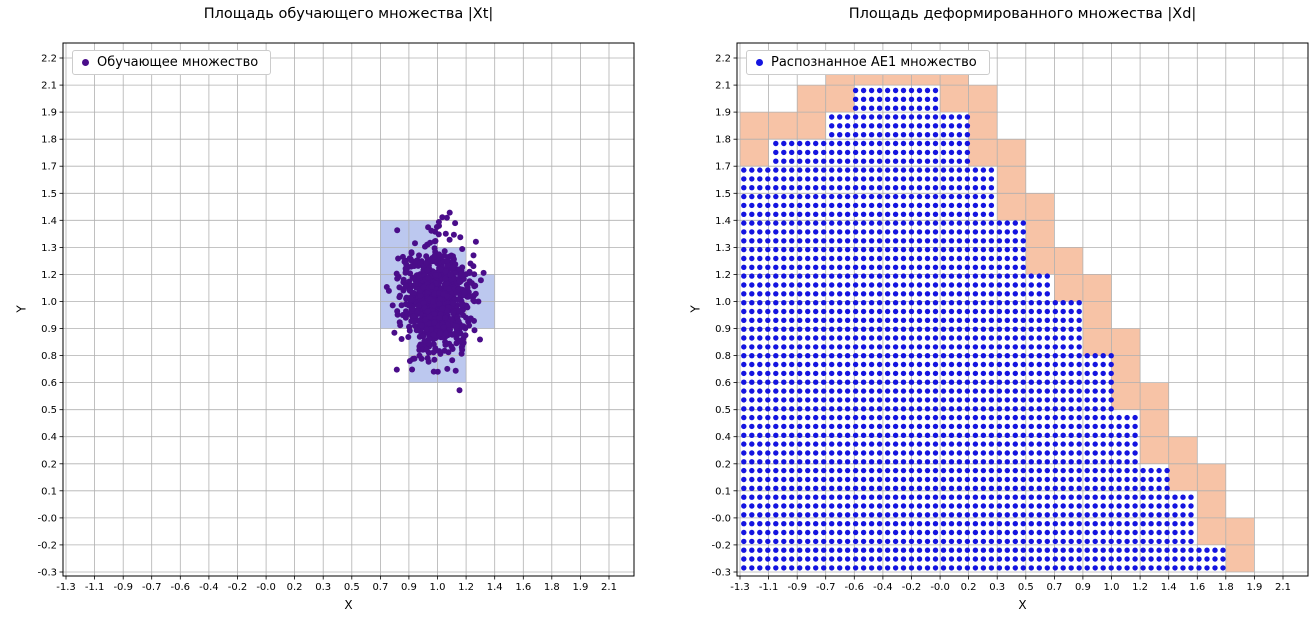 This screenshot has width=1316, height=626. Describe the element at coordinates (348, 14) in the screenshot. I see `chart-title: Площадь обучающего множества |Xt|` at that location.